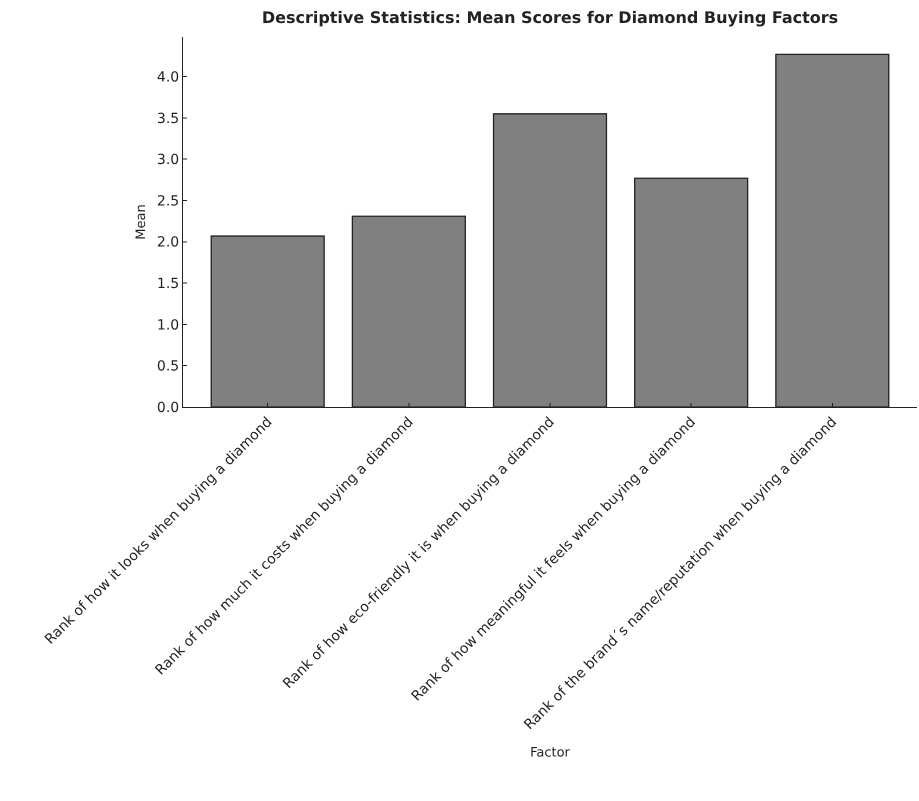 Image resolution: width=919 pixels, height=801 pixels. I want to click on y-tick-label: 0.0, so click(168, 408).